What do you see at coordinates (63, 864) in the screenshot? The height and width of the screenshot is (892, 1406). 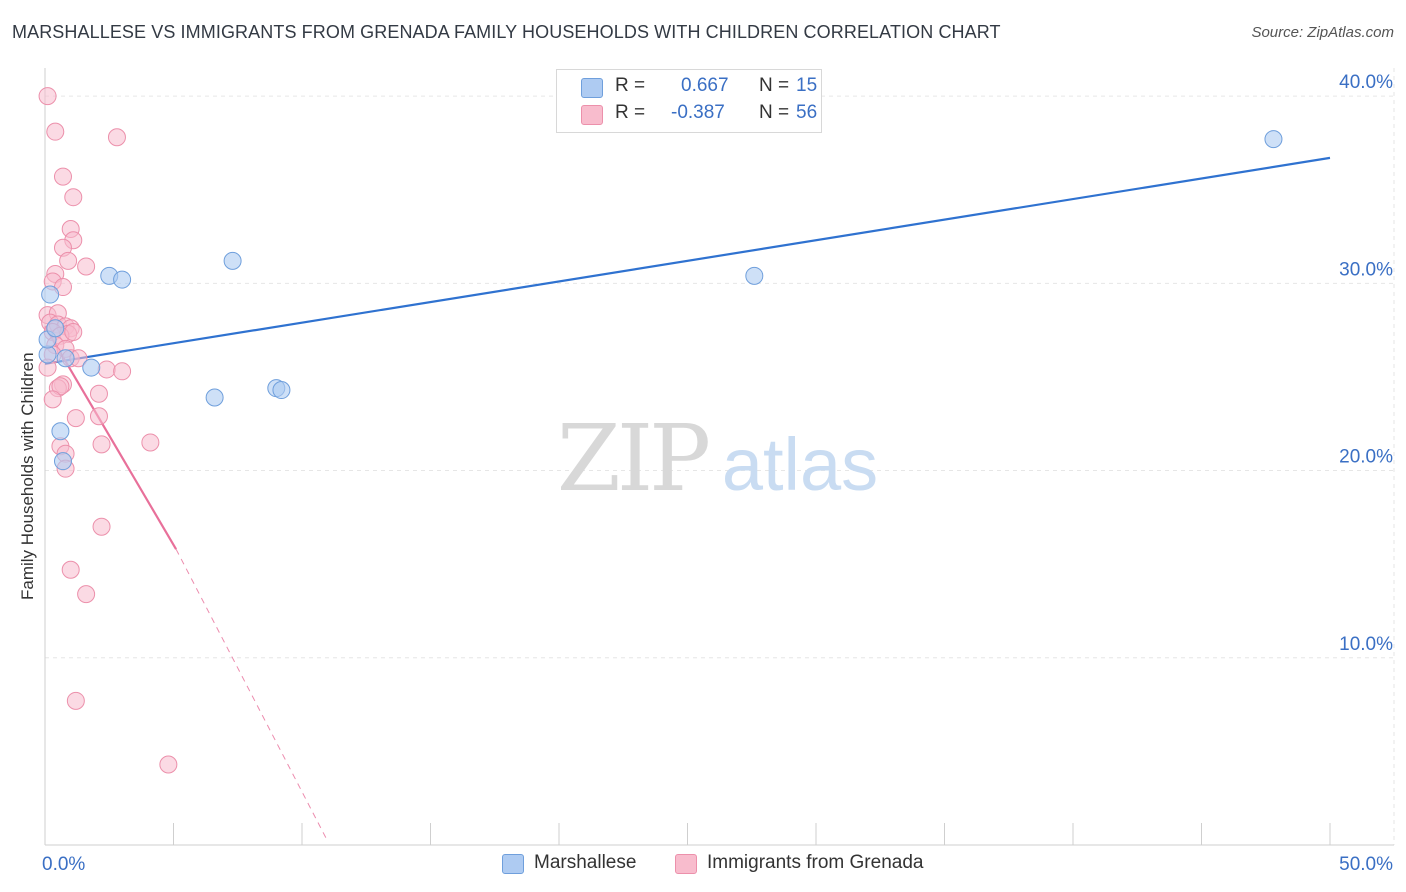 I see `x-tick-label: 0.0%` at bounding box center [63, 864].